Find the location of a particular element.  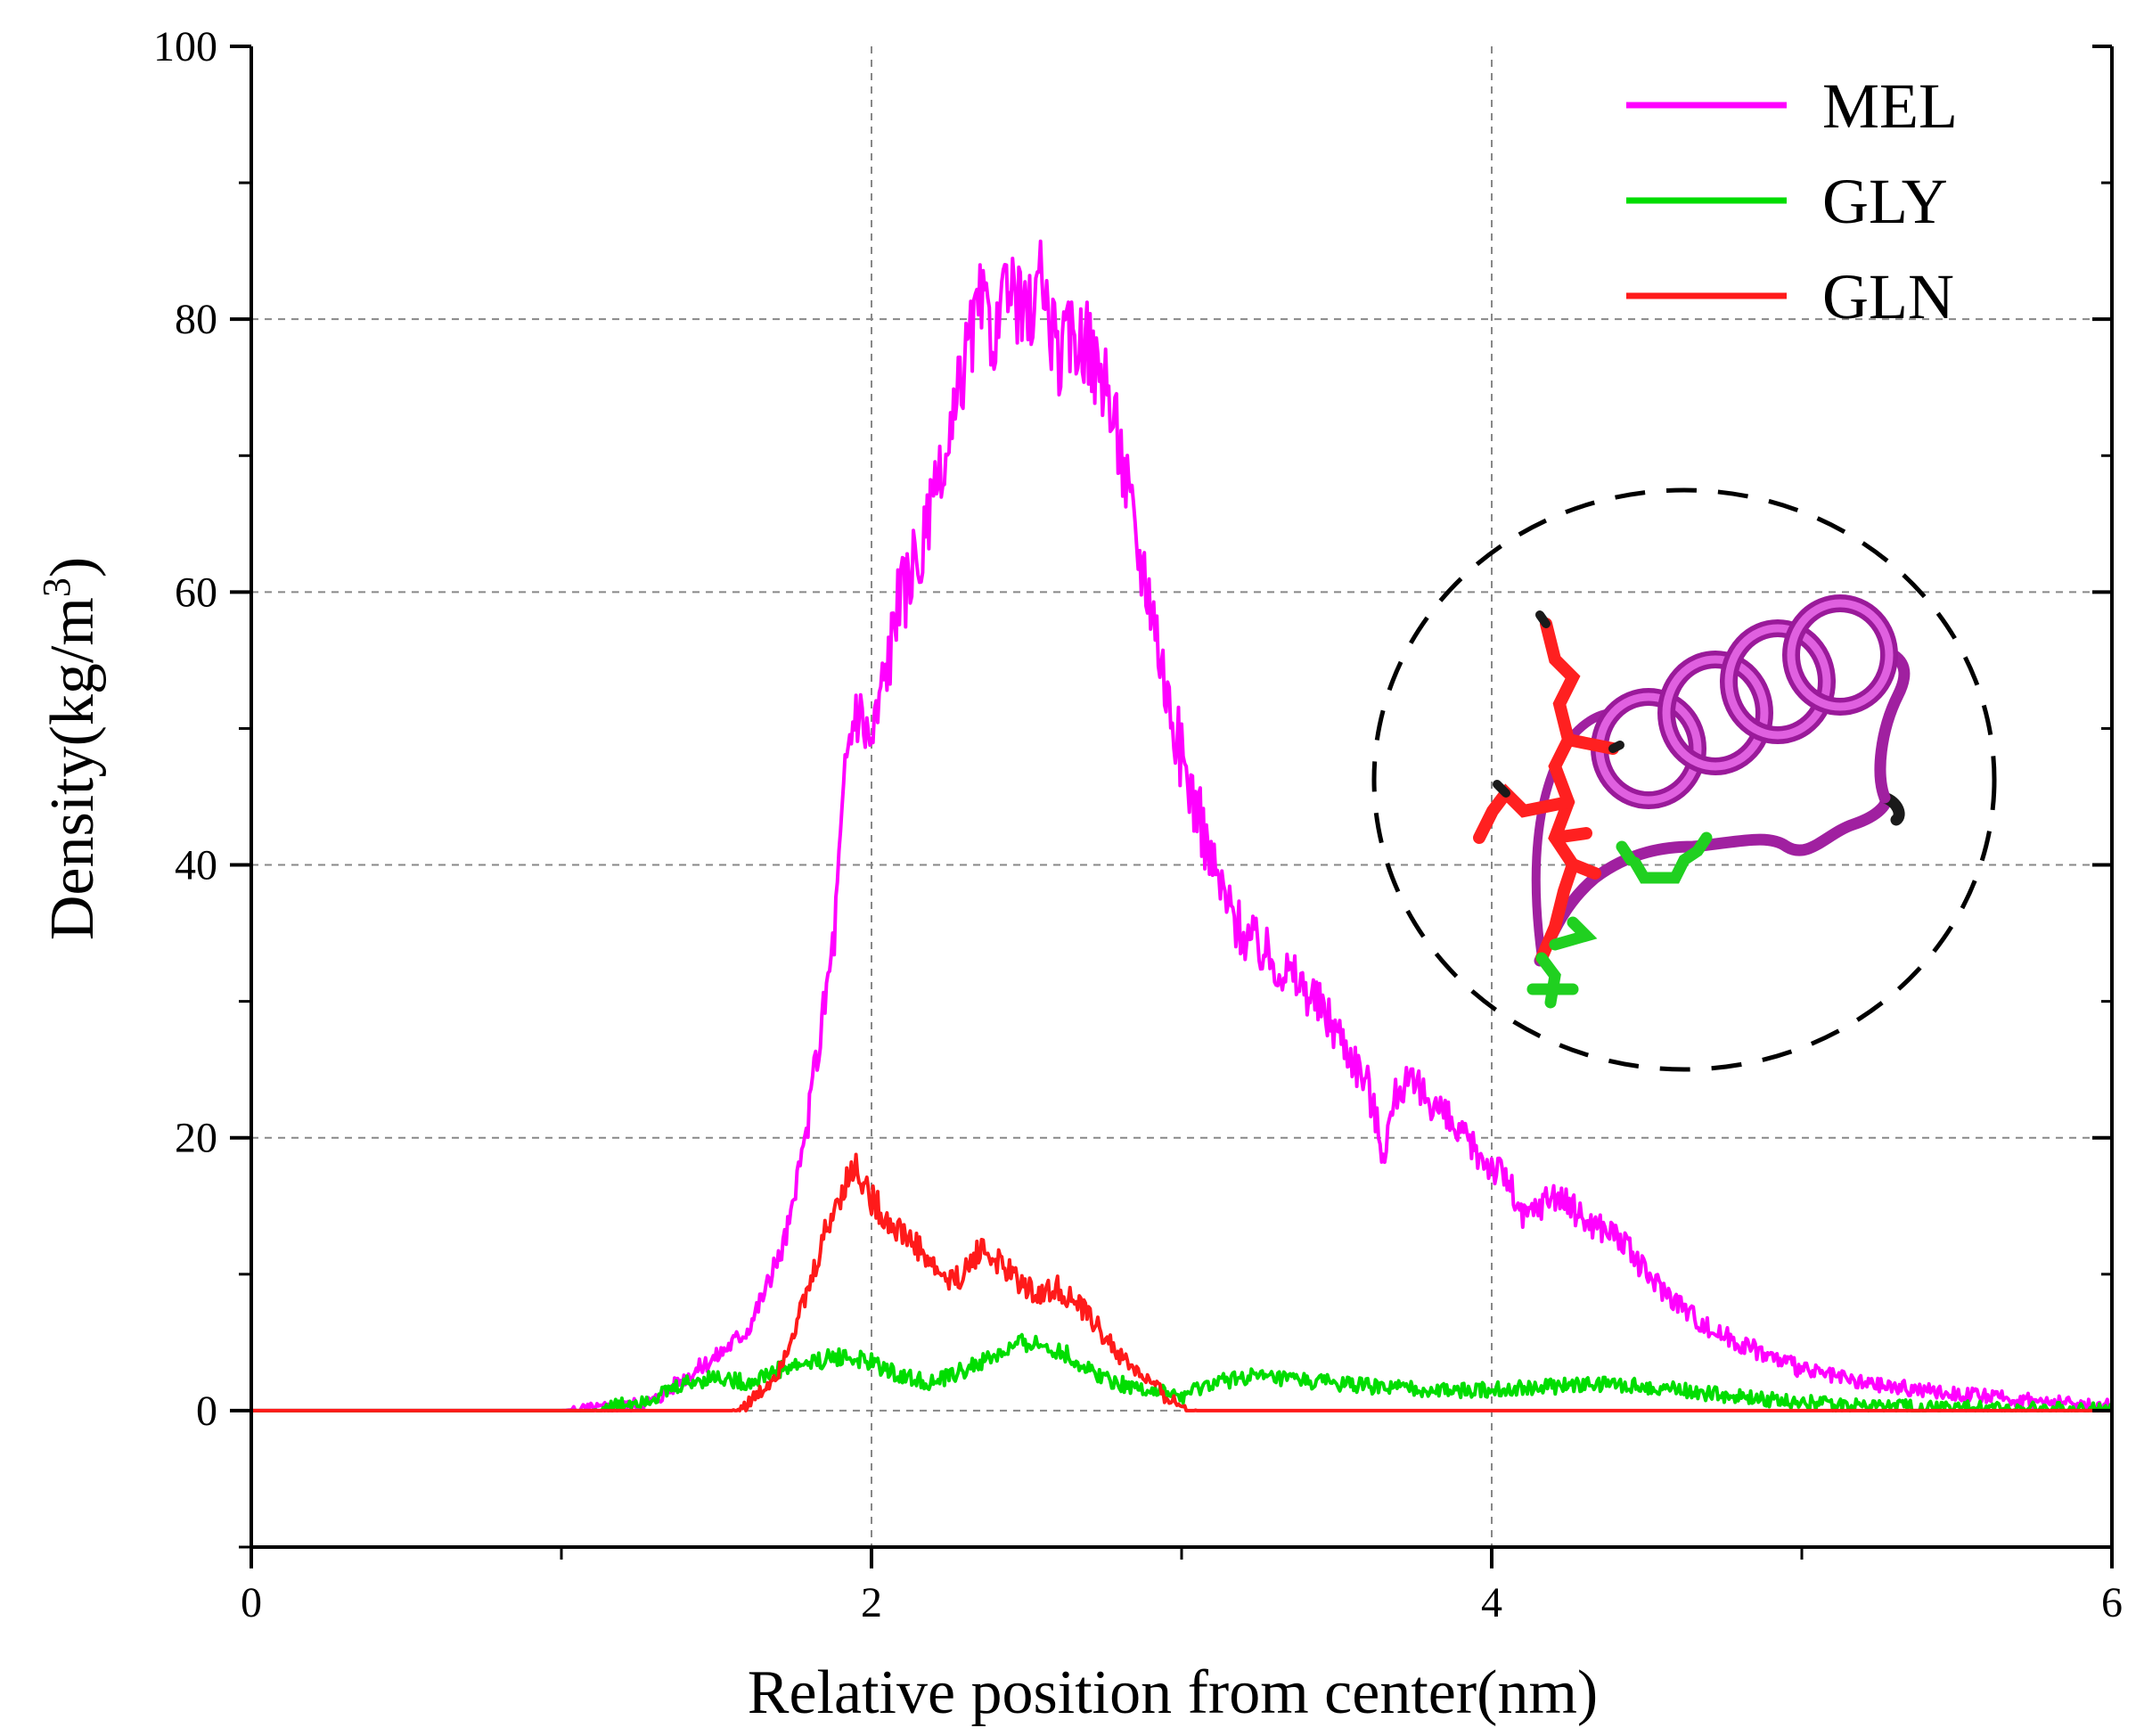

x-tick-label: 6 is located at coordinates (2112, 1603).